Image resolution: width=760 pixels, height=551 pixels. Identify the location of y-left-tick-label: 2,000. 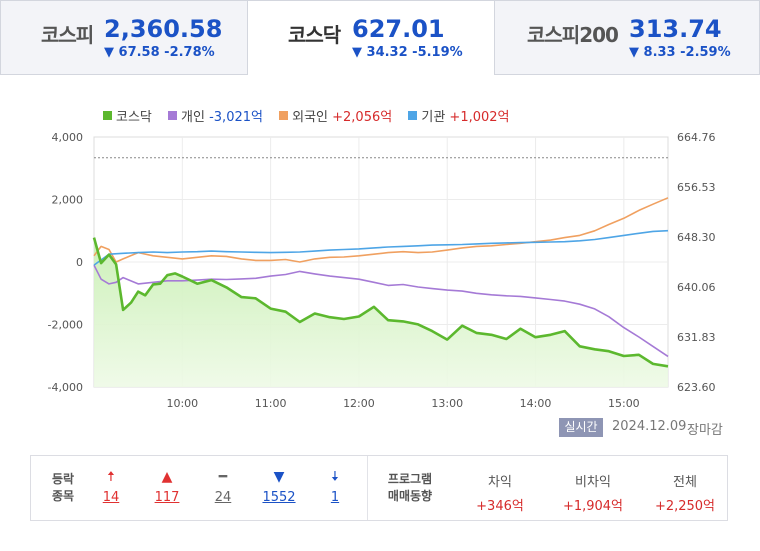
(68, 200).